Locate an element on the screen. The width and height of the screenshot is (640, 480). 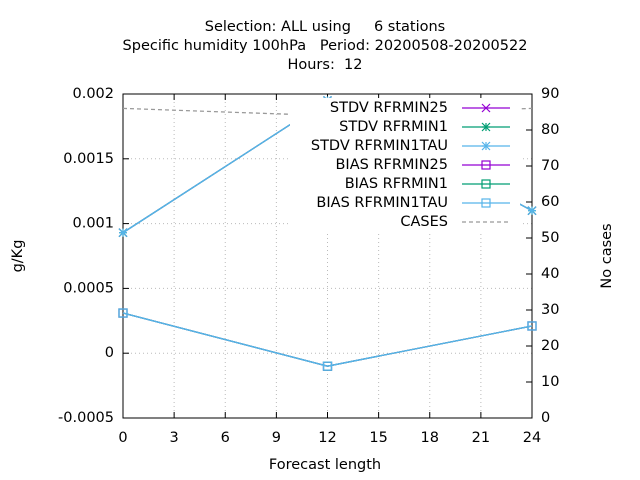
y2-tick-label: 30 is located at coordinates (550, 310).